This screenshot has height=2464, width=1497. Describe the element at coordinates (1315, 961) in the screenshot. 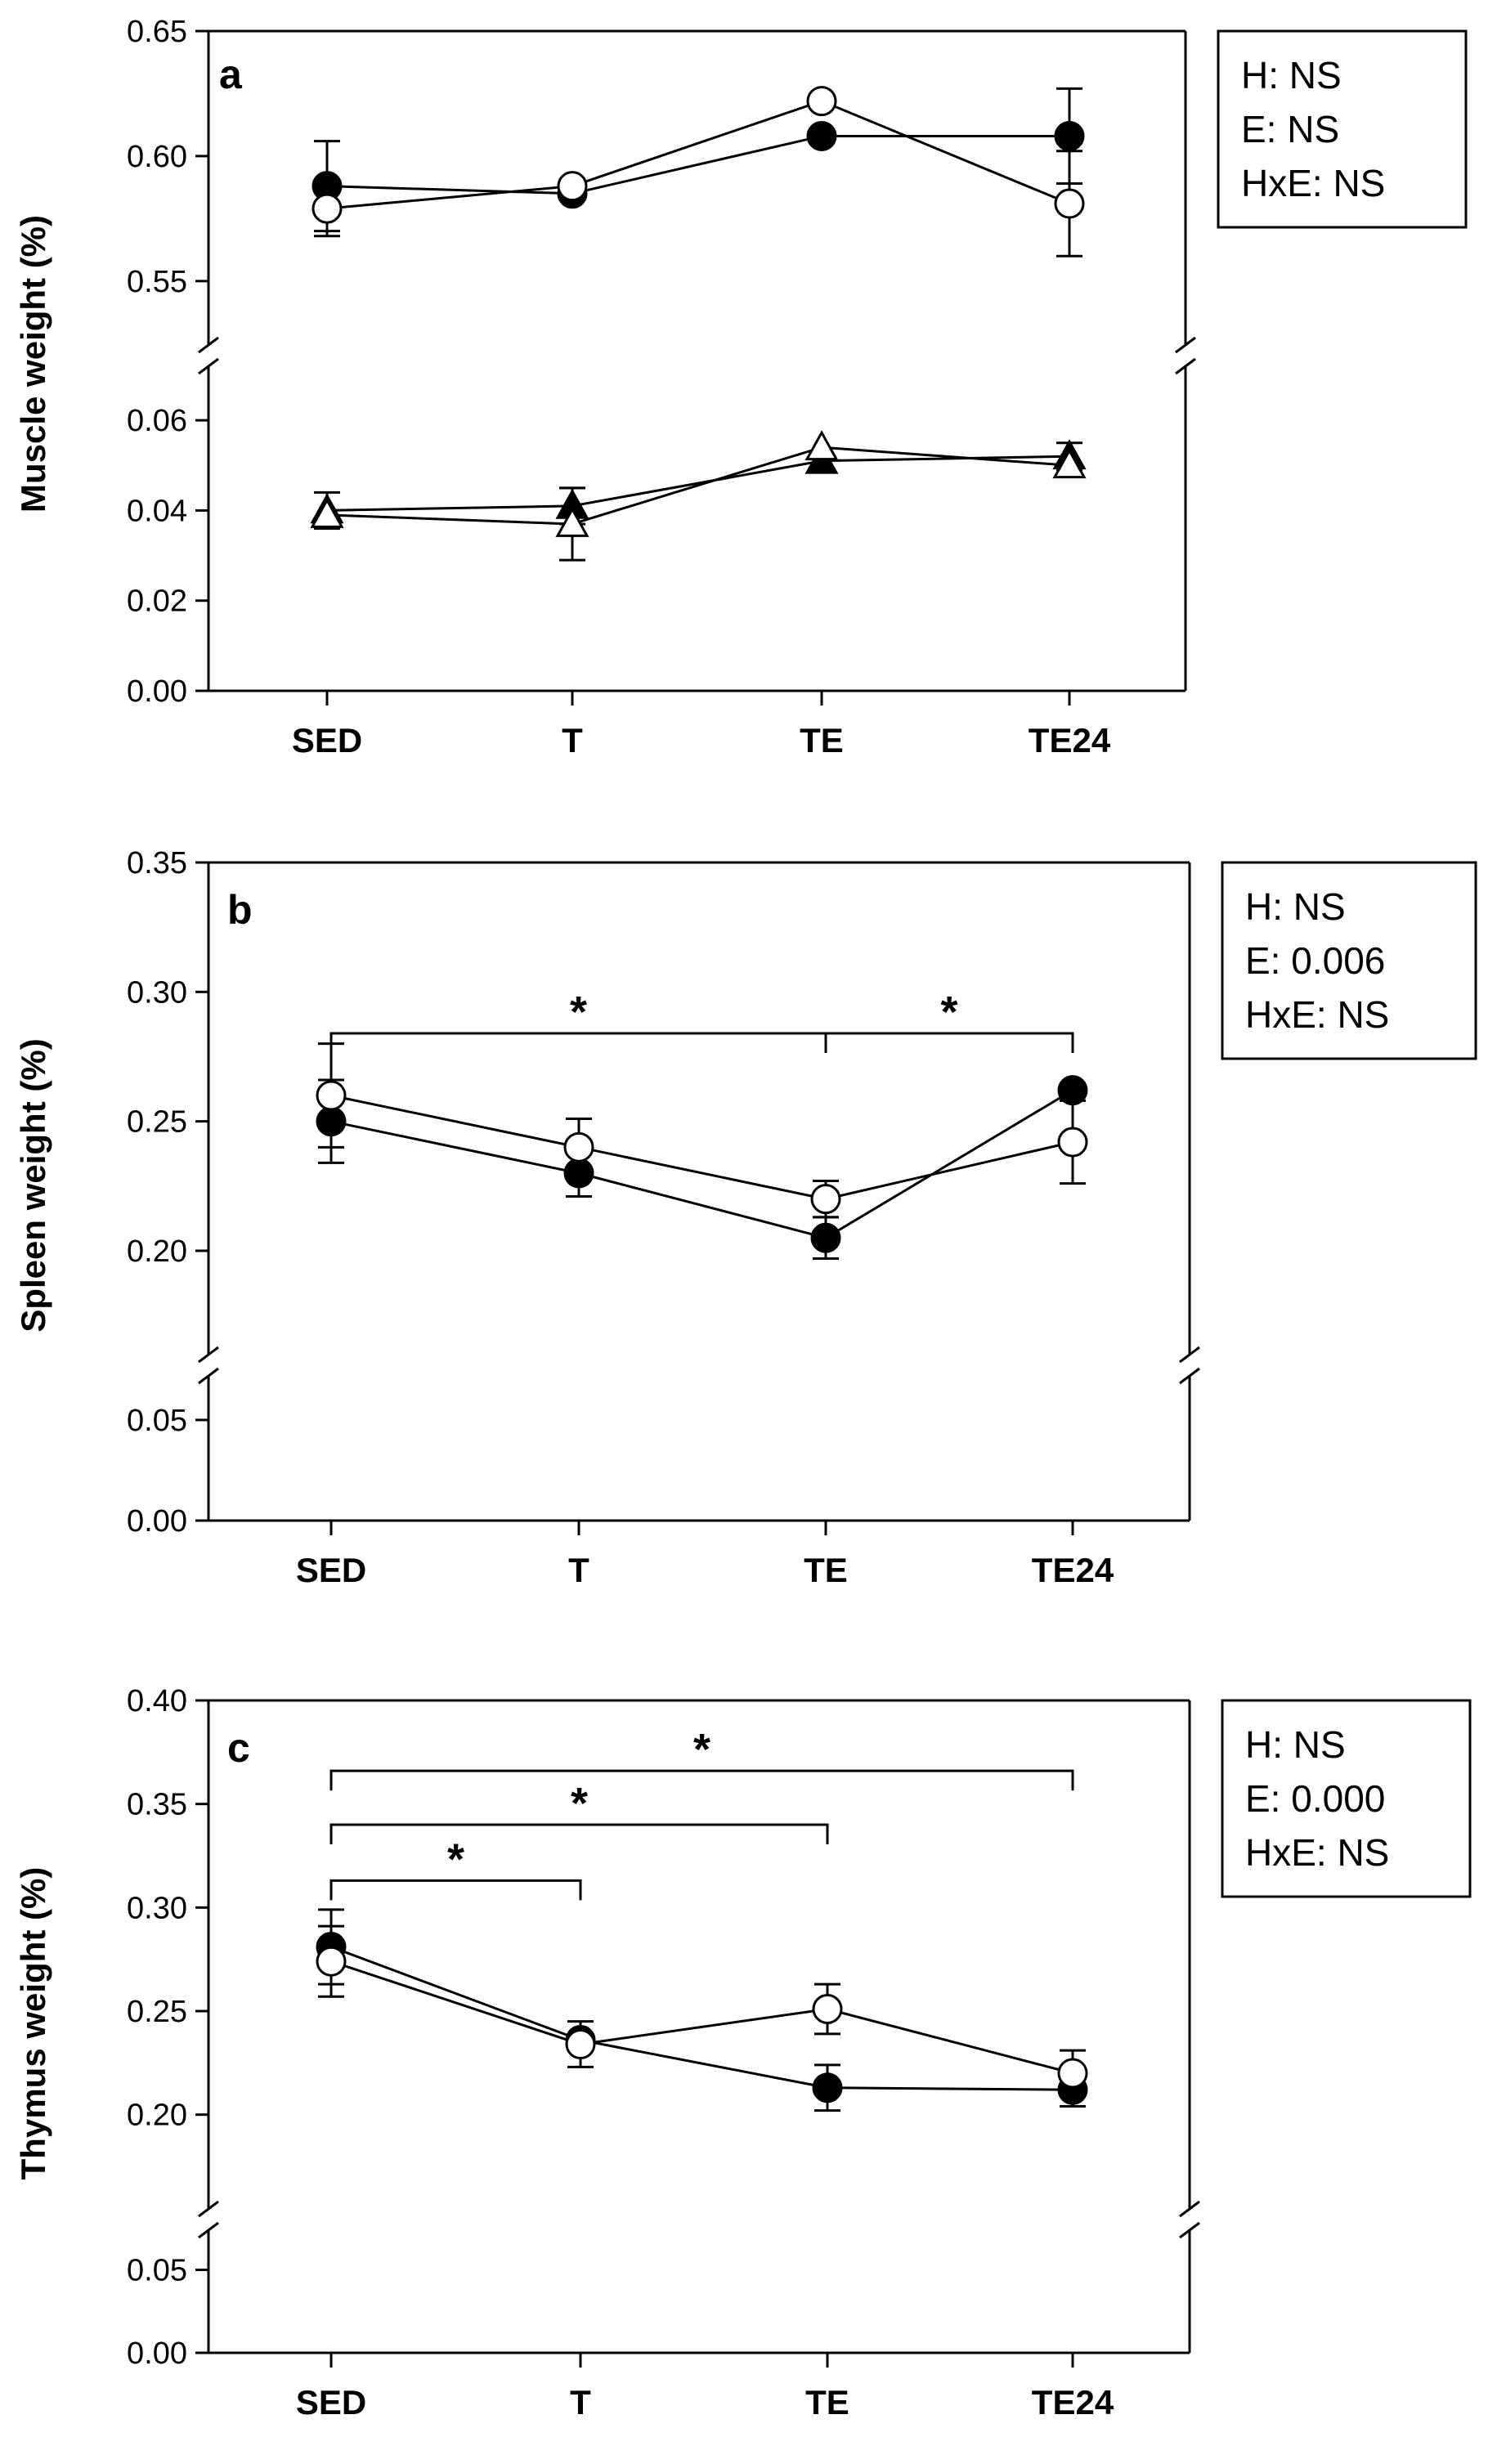

I see `stats-line: E: 0.006` at that location.